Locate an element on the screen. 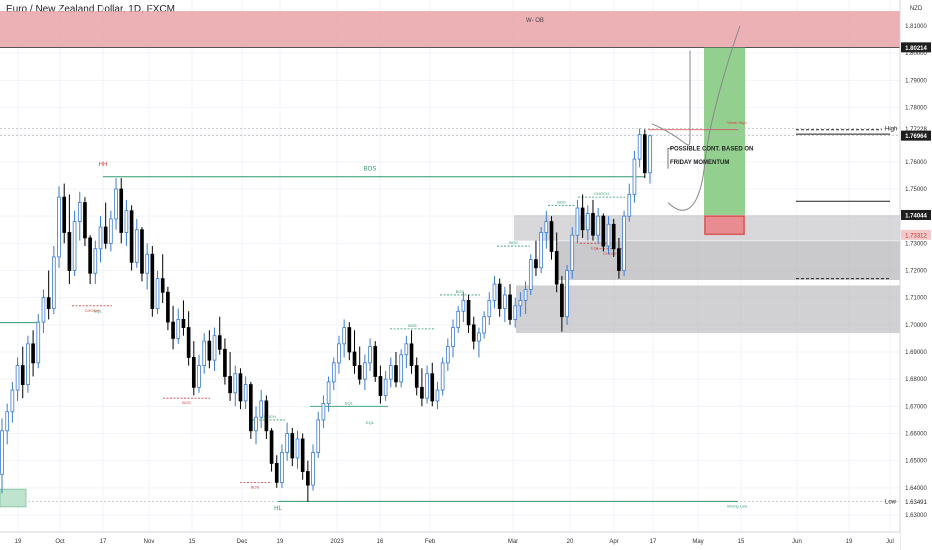 Image resolution: width=932 pixels, height=550 pixels. y-tick-label: 1.76000 is located at coordinates (916, 163).